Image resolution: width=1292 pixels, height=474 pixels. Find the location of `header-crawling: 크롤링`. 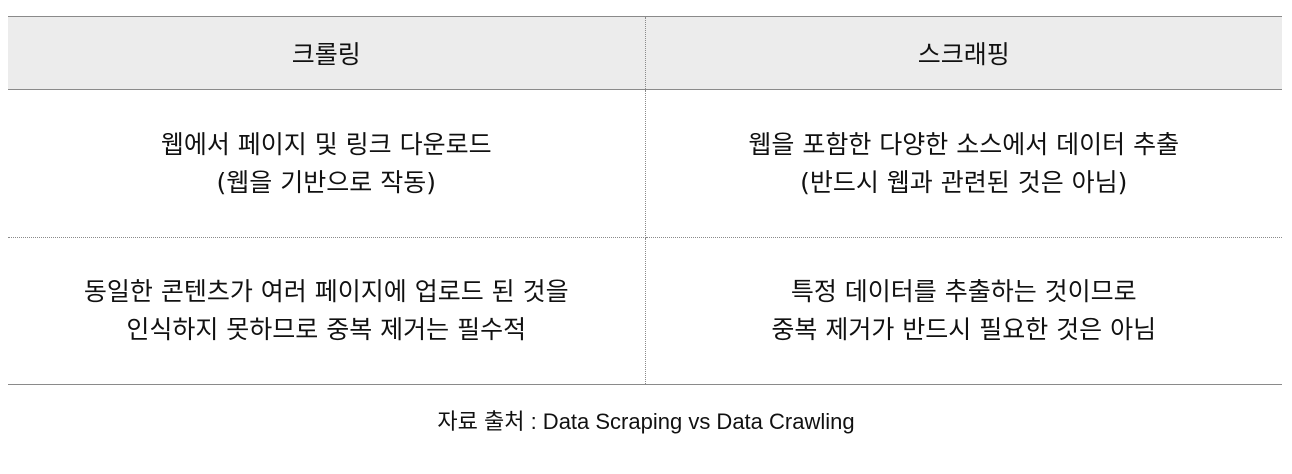

header-crawling: 크롤링 is located at coordinates (327, 53).